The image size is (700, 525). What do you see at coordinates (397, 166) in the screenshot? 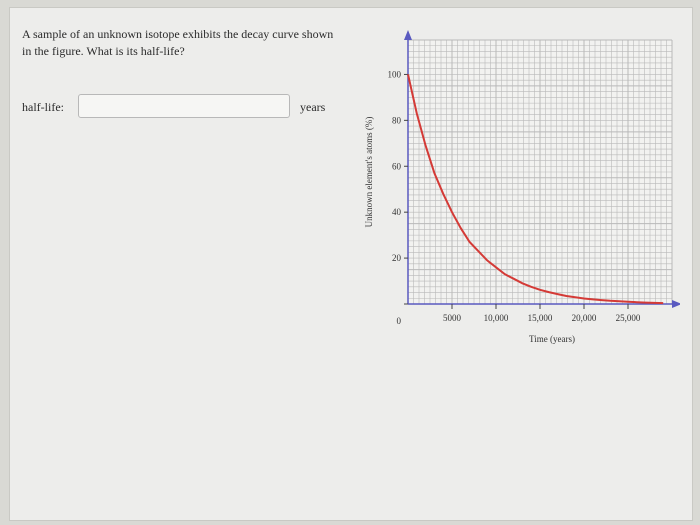
I see `y-tick-label: 60` at bounding box center [397, 166].